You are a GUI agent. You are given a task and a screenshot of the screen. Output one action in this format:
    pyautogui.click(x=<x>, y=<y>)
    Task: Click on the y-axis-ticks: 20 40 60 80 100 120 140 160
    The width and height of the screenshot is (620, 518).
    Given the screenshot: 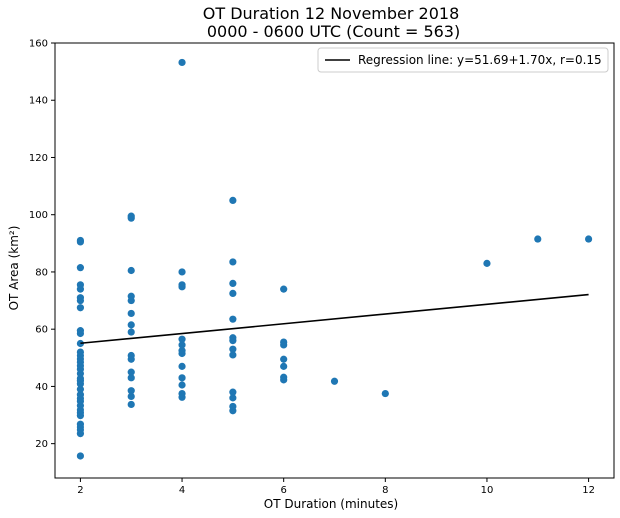 What is the action you would take?
    pyautogui.click(x=42, y=244)
    